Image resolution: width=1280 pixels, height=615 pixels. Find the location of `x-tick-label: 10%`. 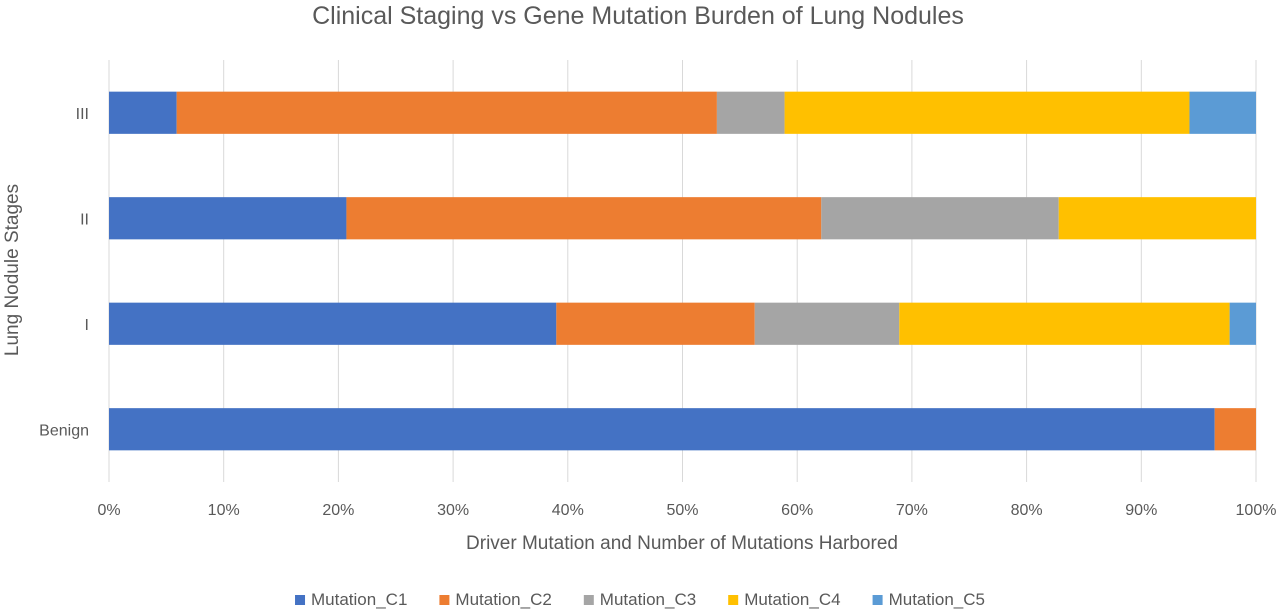

x-tick-label: 10% is located at coordinates (224, 510).